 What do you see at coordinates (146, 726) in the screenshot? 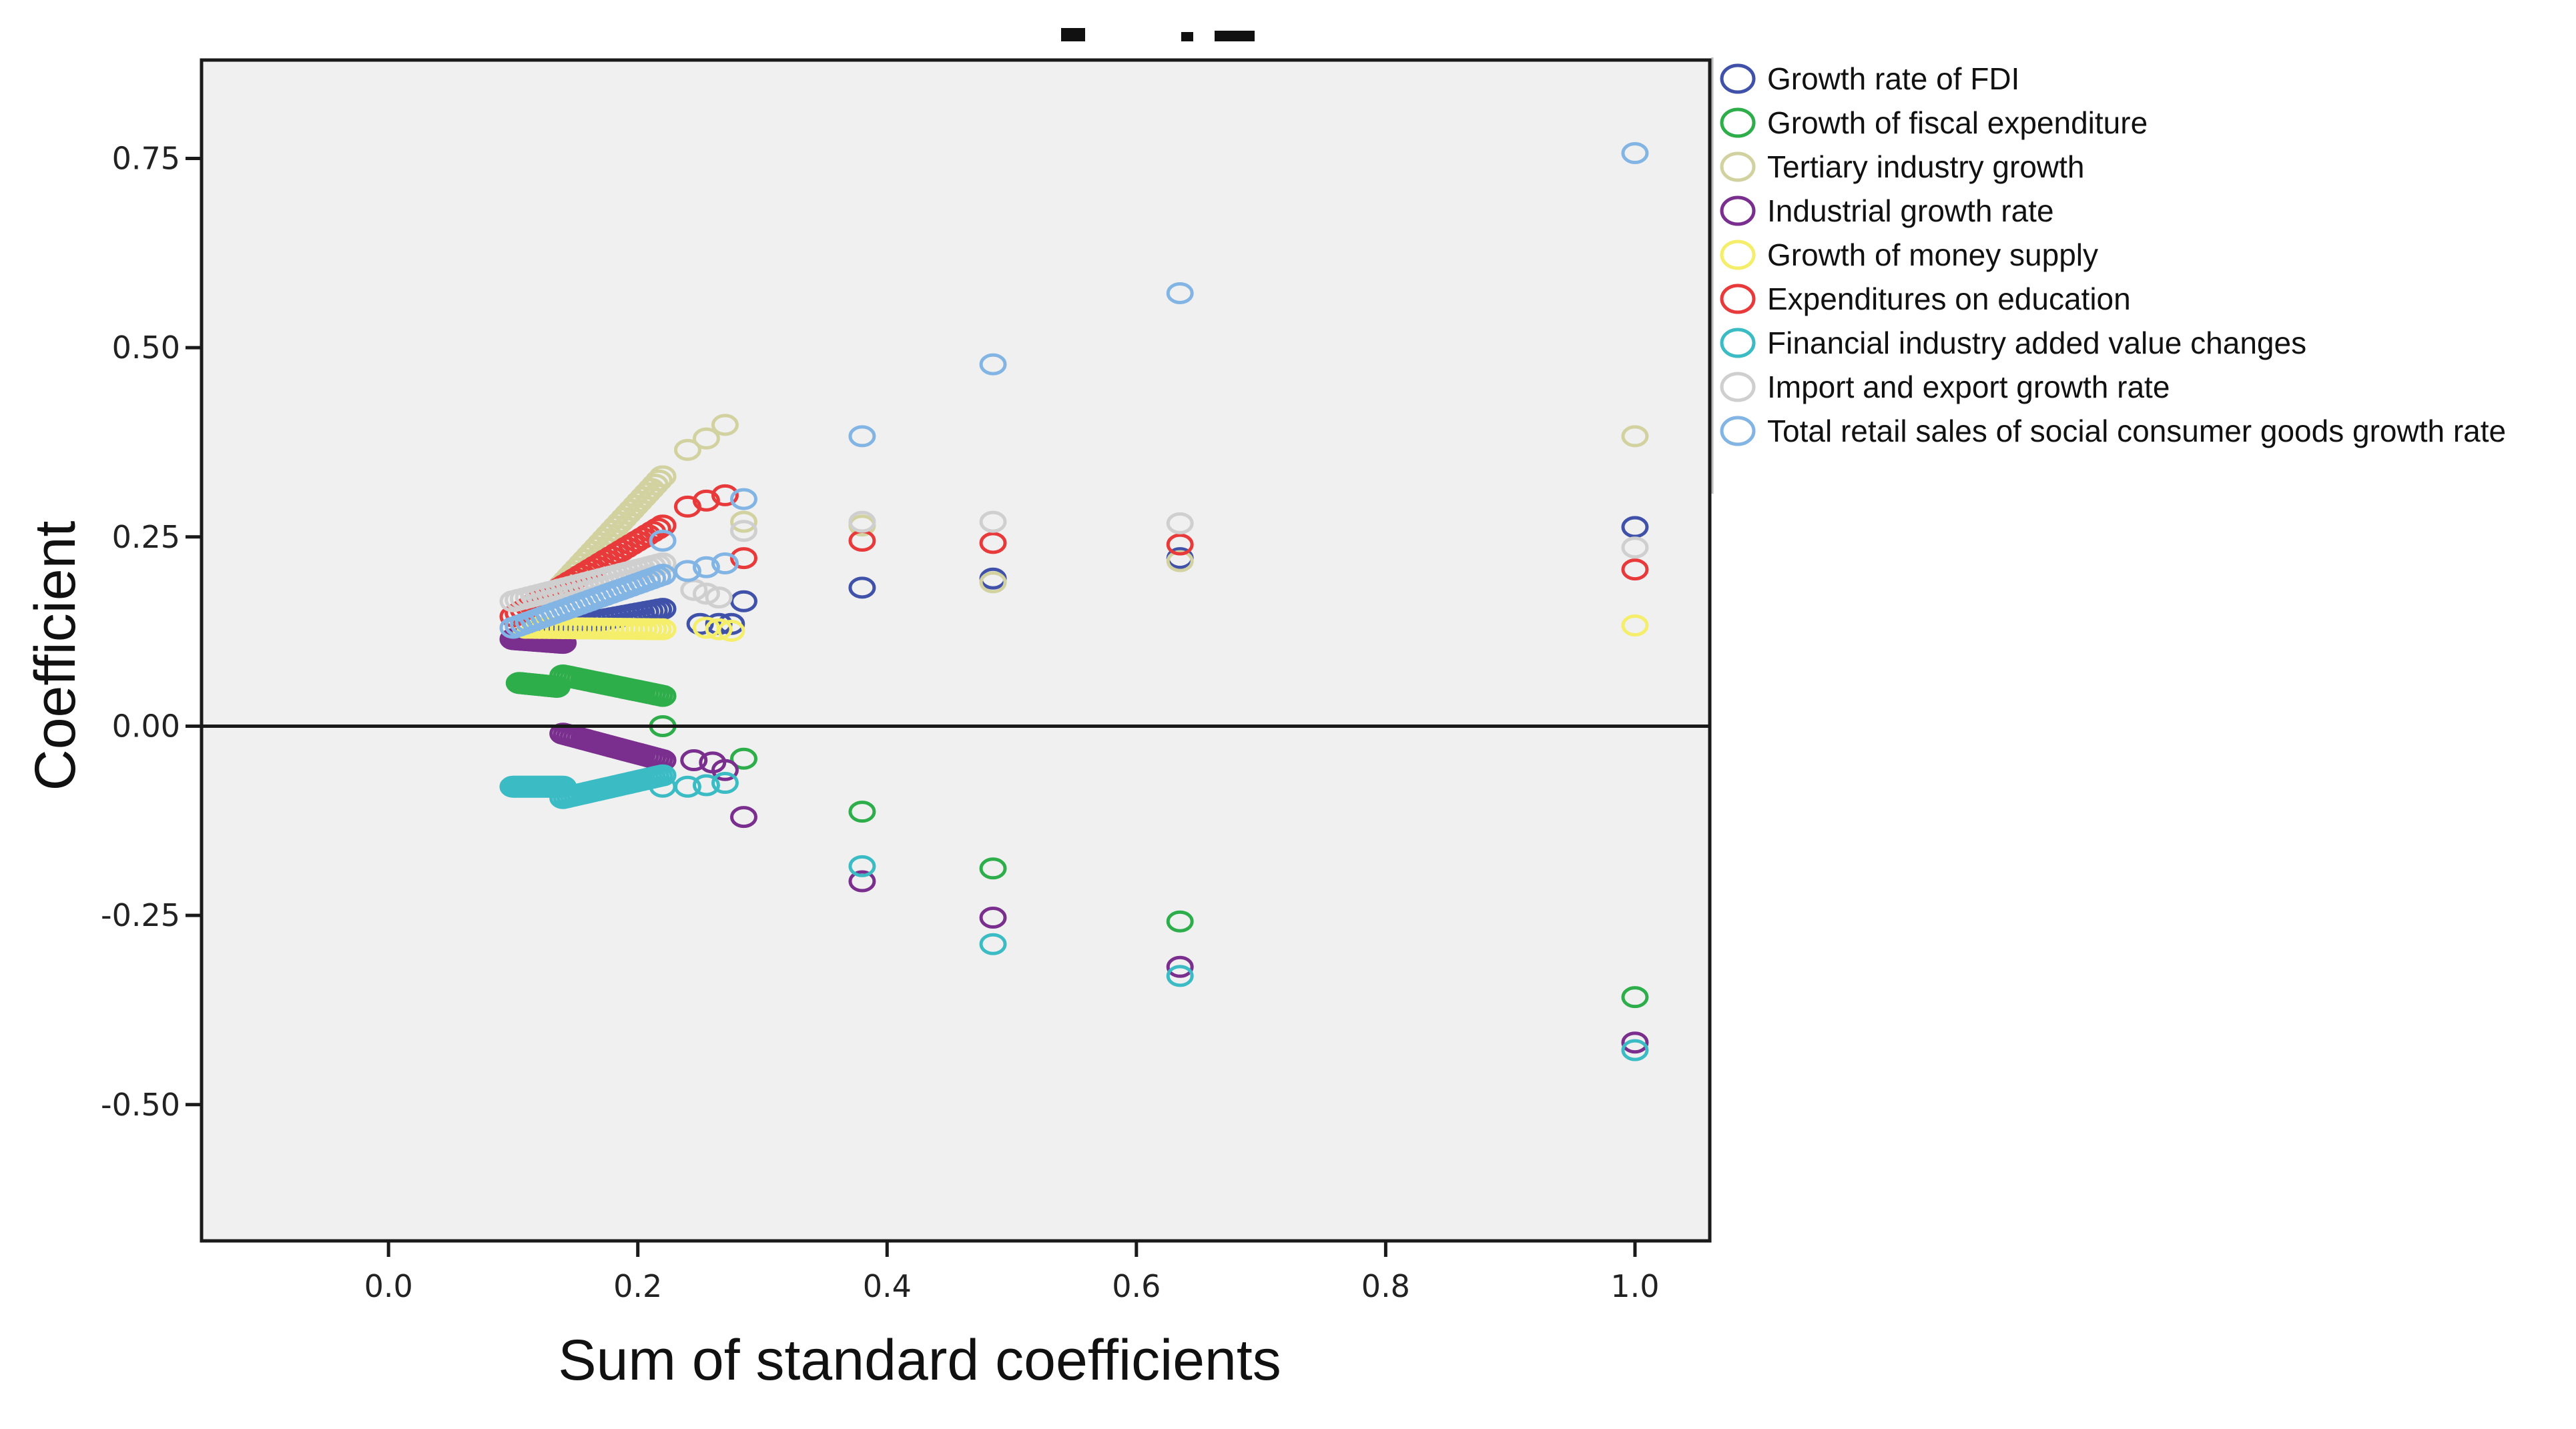
I see `y-tick-label: 0.00` at bounding box center [146, 726].